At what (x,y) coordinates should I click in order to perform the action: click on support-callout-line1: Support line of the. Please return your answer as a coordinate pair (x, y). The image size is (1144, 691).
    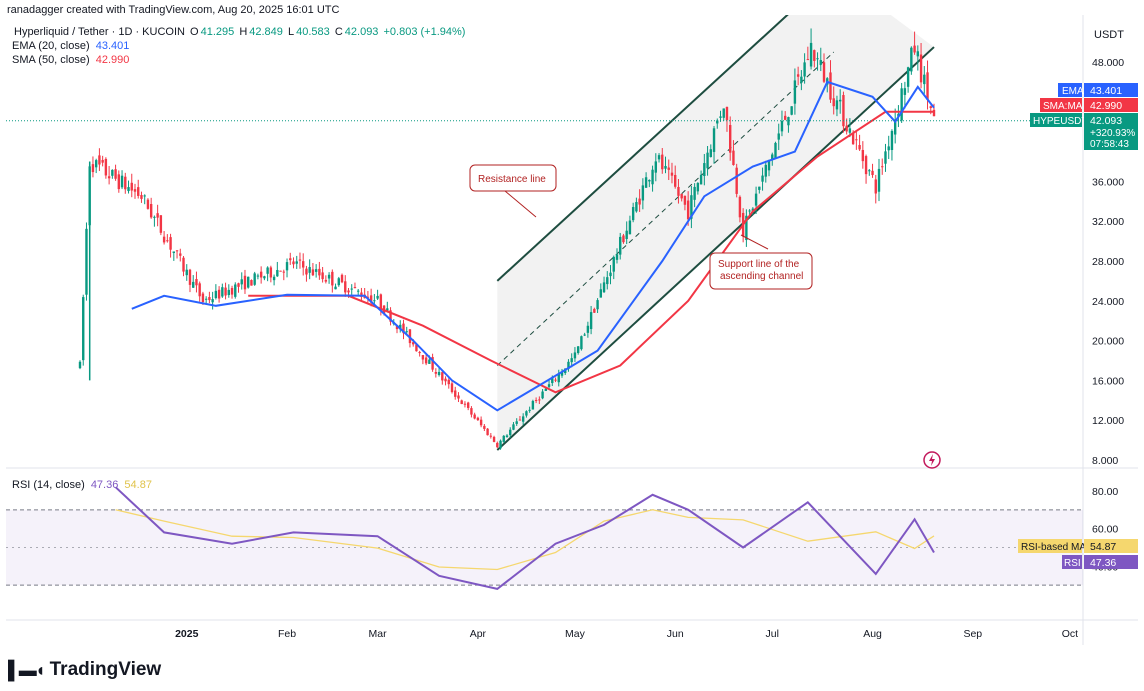
    Looking at the image, I should click on (759, 264).